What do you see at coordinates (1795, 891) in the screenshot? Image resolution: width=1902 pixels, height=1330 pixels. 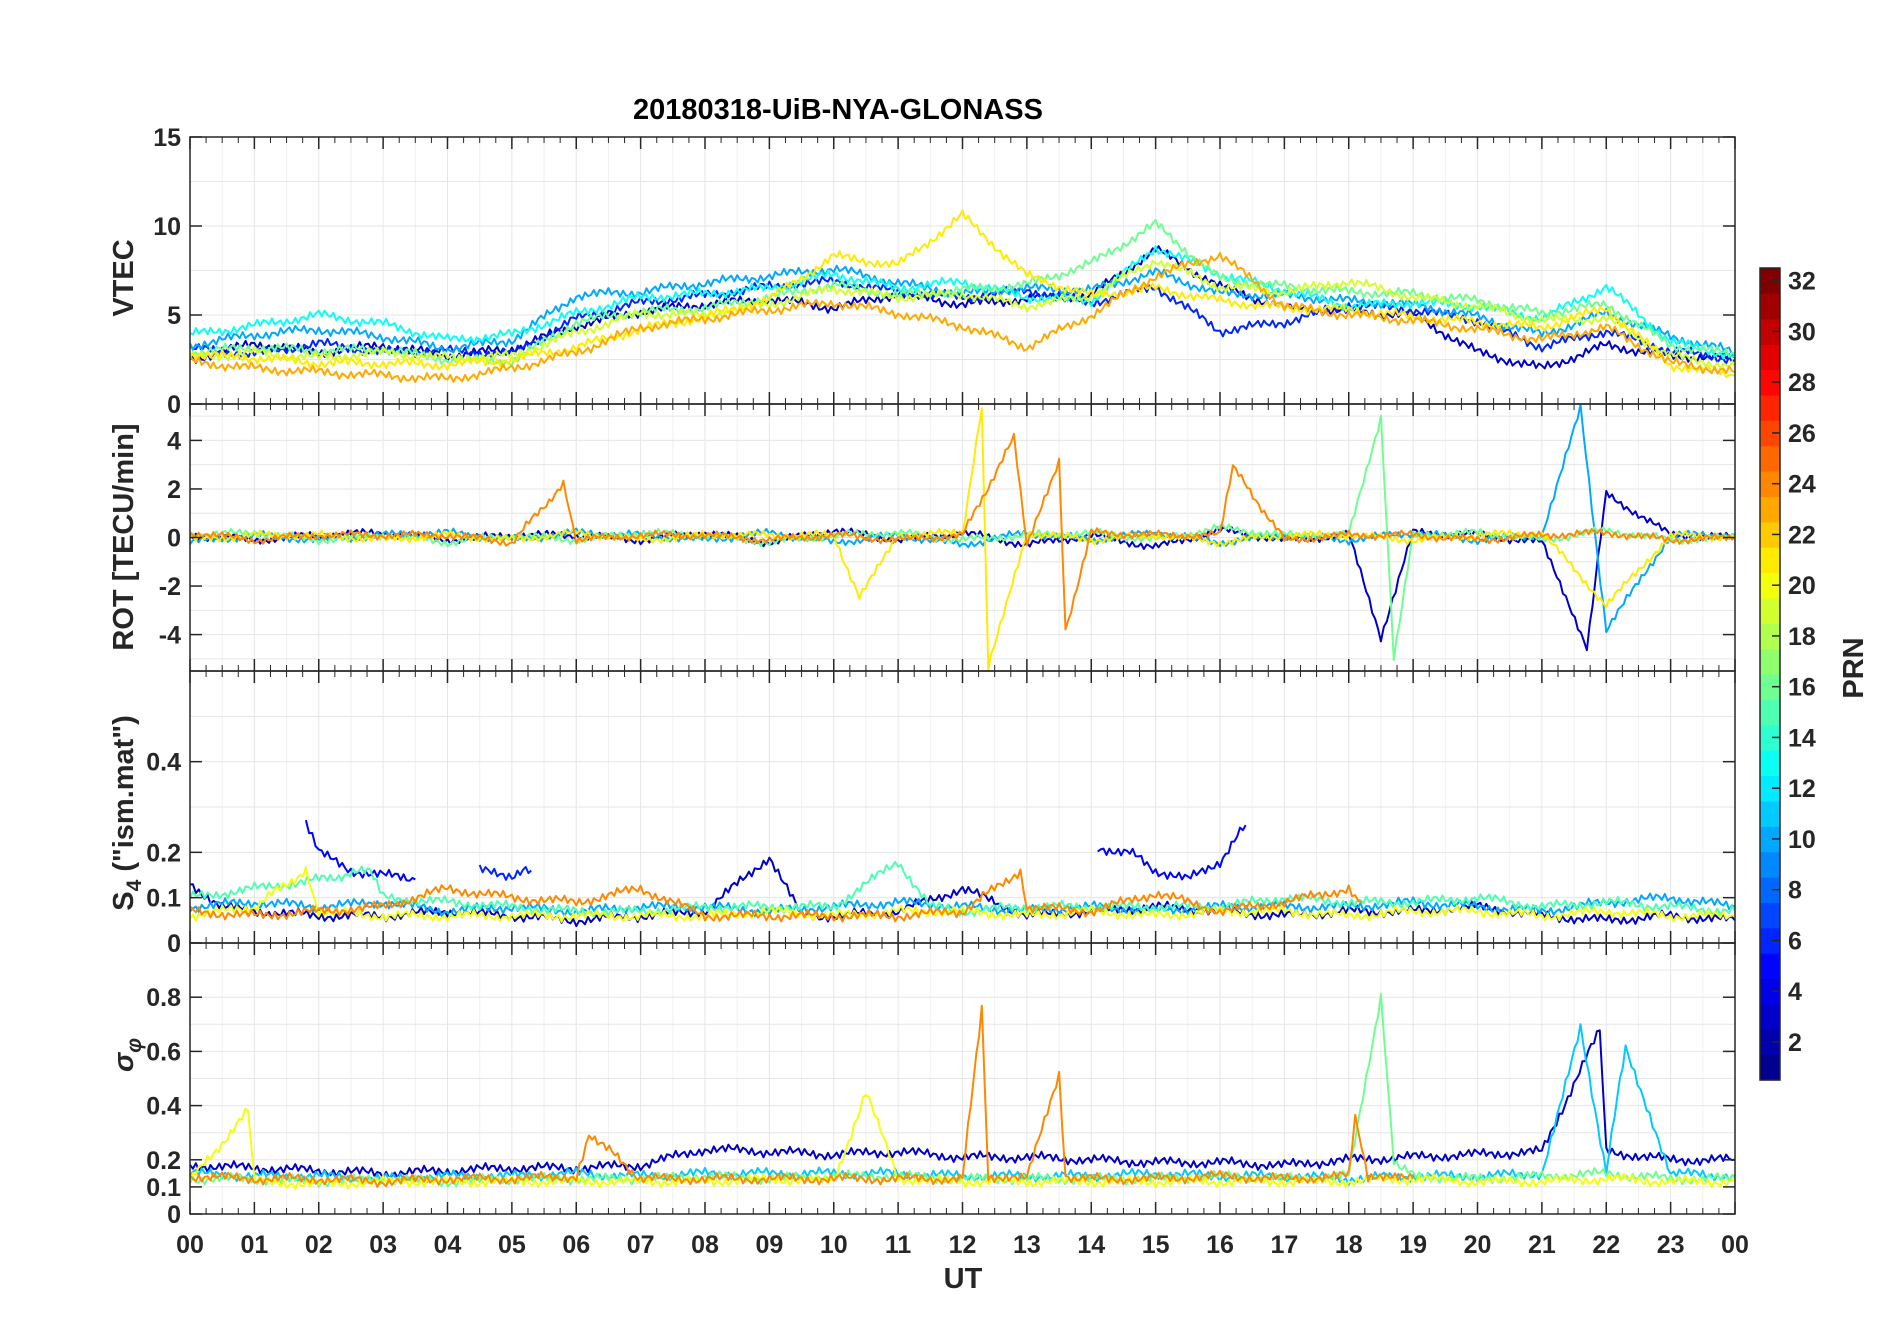 I see `colorbar-tick-label: 8` at bounding box center [1795, 891].